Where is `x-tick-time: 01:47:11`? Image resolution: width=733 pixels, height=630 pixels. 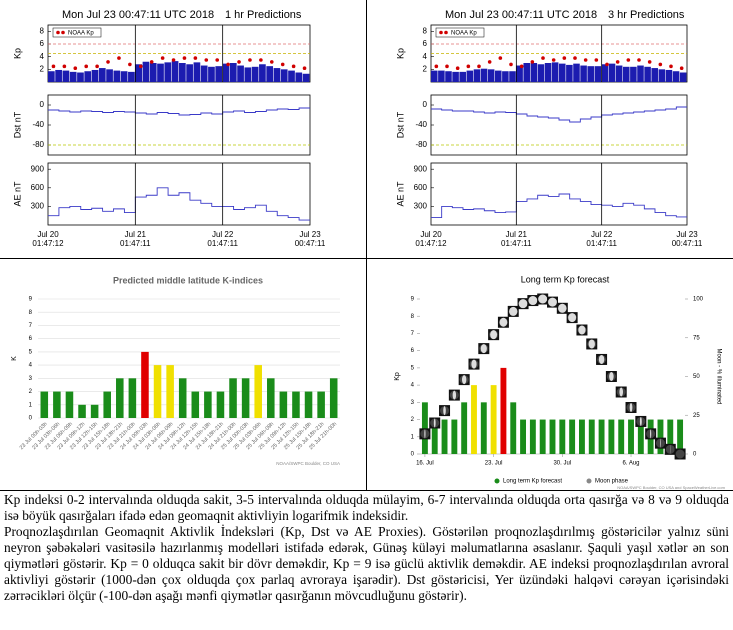 x-tick-time: 01:47:11 is located at coordinates (222, 243).